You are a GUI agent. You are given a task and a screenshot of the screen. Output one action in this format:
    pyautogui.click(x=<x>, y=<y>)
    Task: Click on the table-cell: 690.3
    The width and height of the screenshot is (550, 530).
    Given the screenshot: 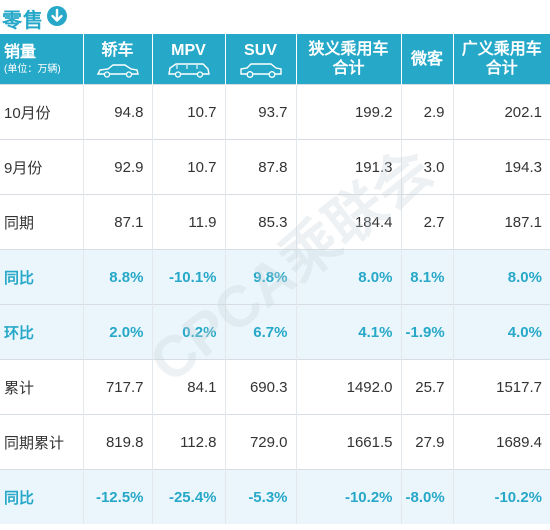 What is the action you would take?
    pyautogui.click(x=260, y=387)
    